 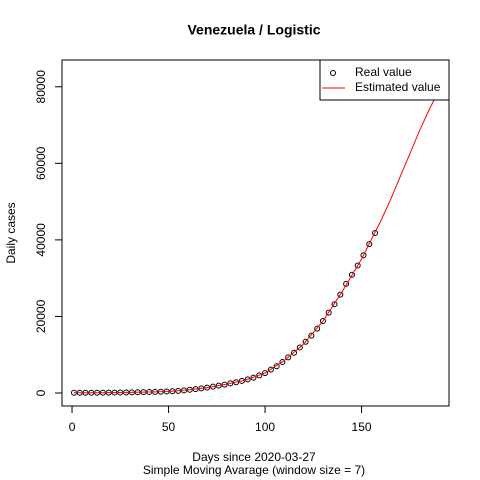 What do you see at coordinates (383, 72) in the screenshot?
I see `legend-label: Real value` at bounding box center [383, 72].